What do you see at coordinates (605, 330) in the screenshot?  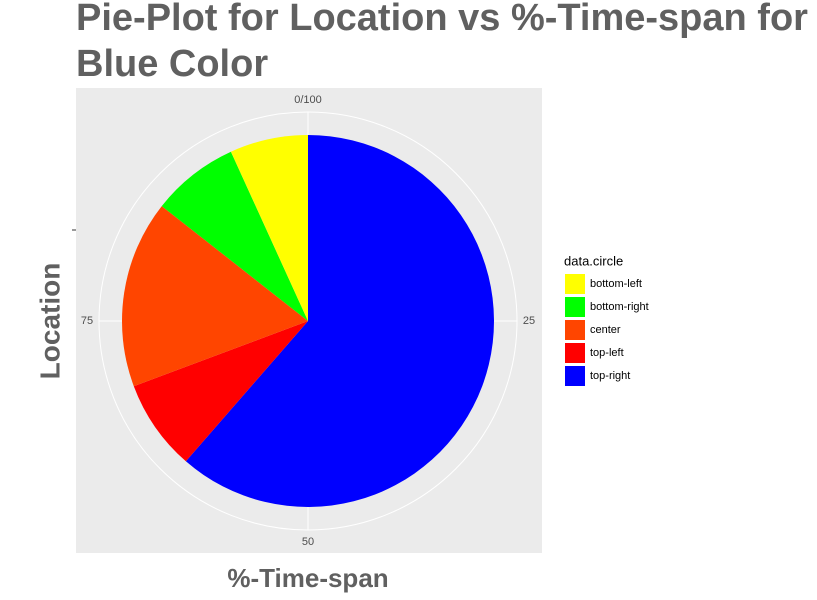 I see `legend-label: center` at bounding box center [605, 330].